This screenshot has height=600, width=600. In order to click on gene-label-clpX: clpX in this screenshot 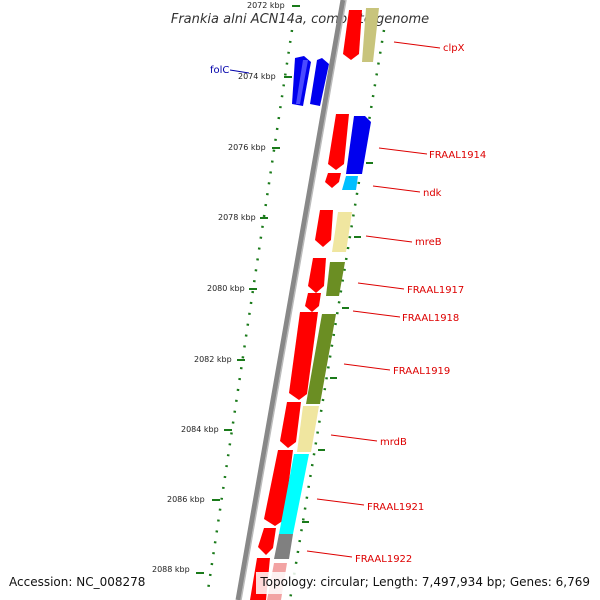, I will do `click(454, 48)`.